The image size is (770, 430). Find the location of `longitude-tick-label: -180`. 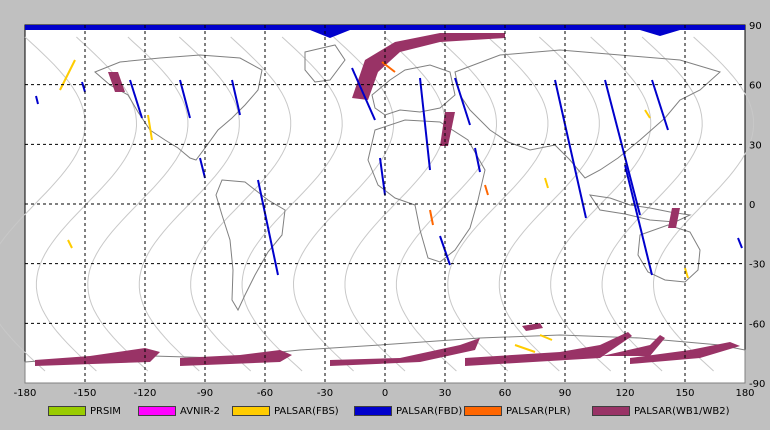

longitude-tick-label: -180 is located at coordinates (25, 393).